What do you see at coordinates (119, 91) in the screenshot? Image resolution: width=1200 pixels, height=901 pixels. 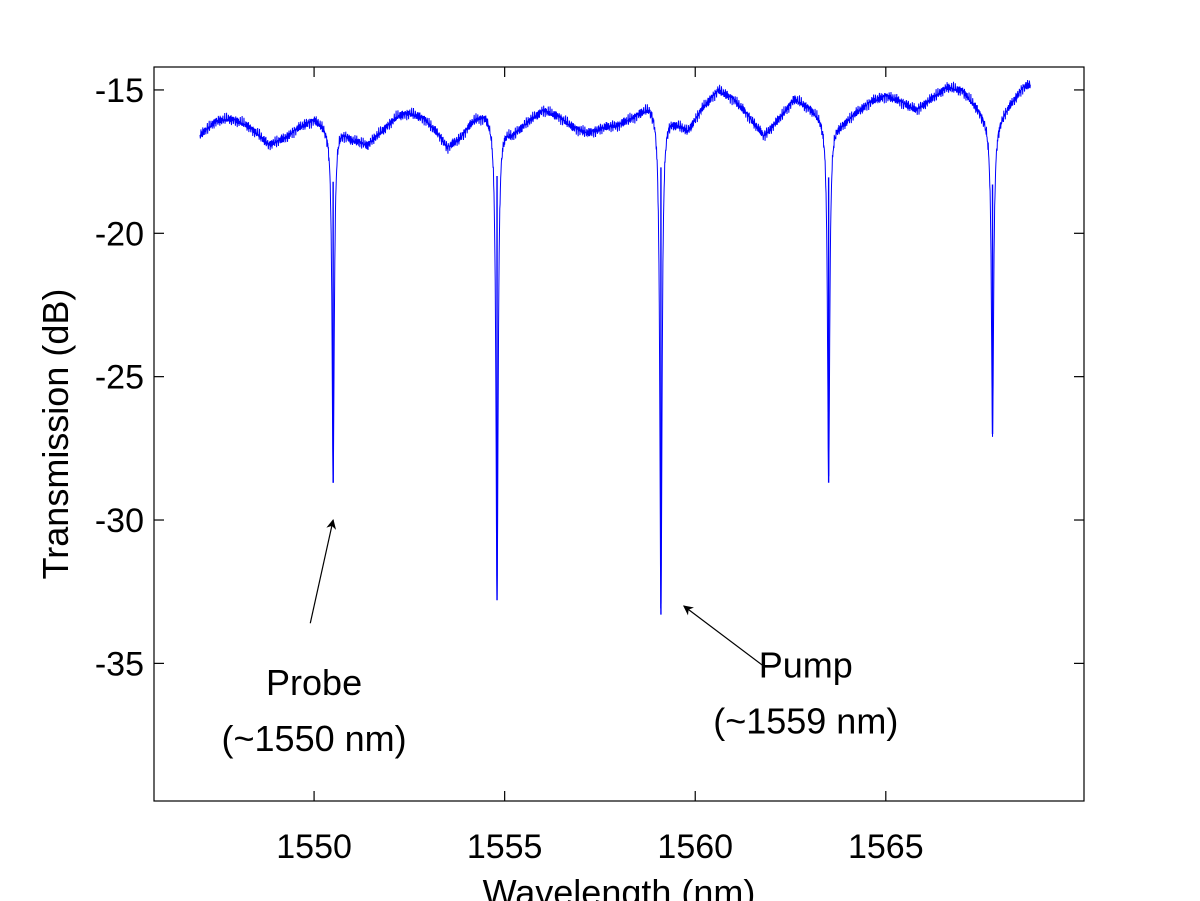 I see `y-tick-label: -15` at bounding box center [119, 91].